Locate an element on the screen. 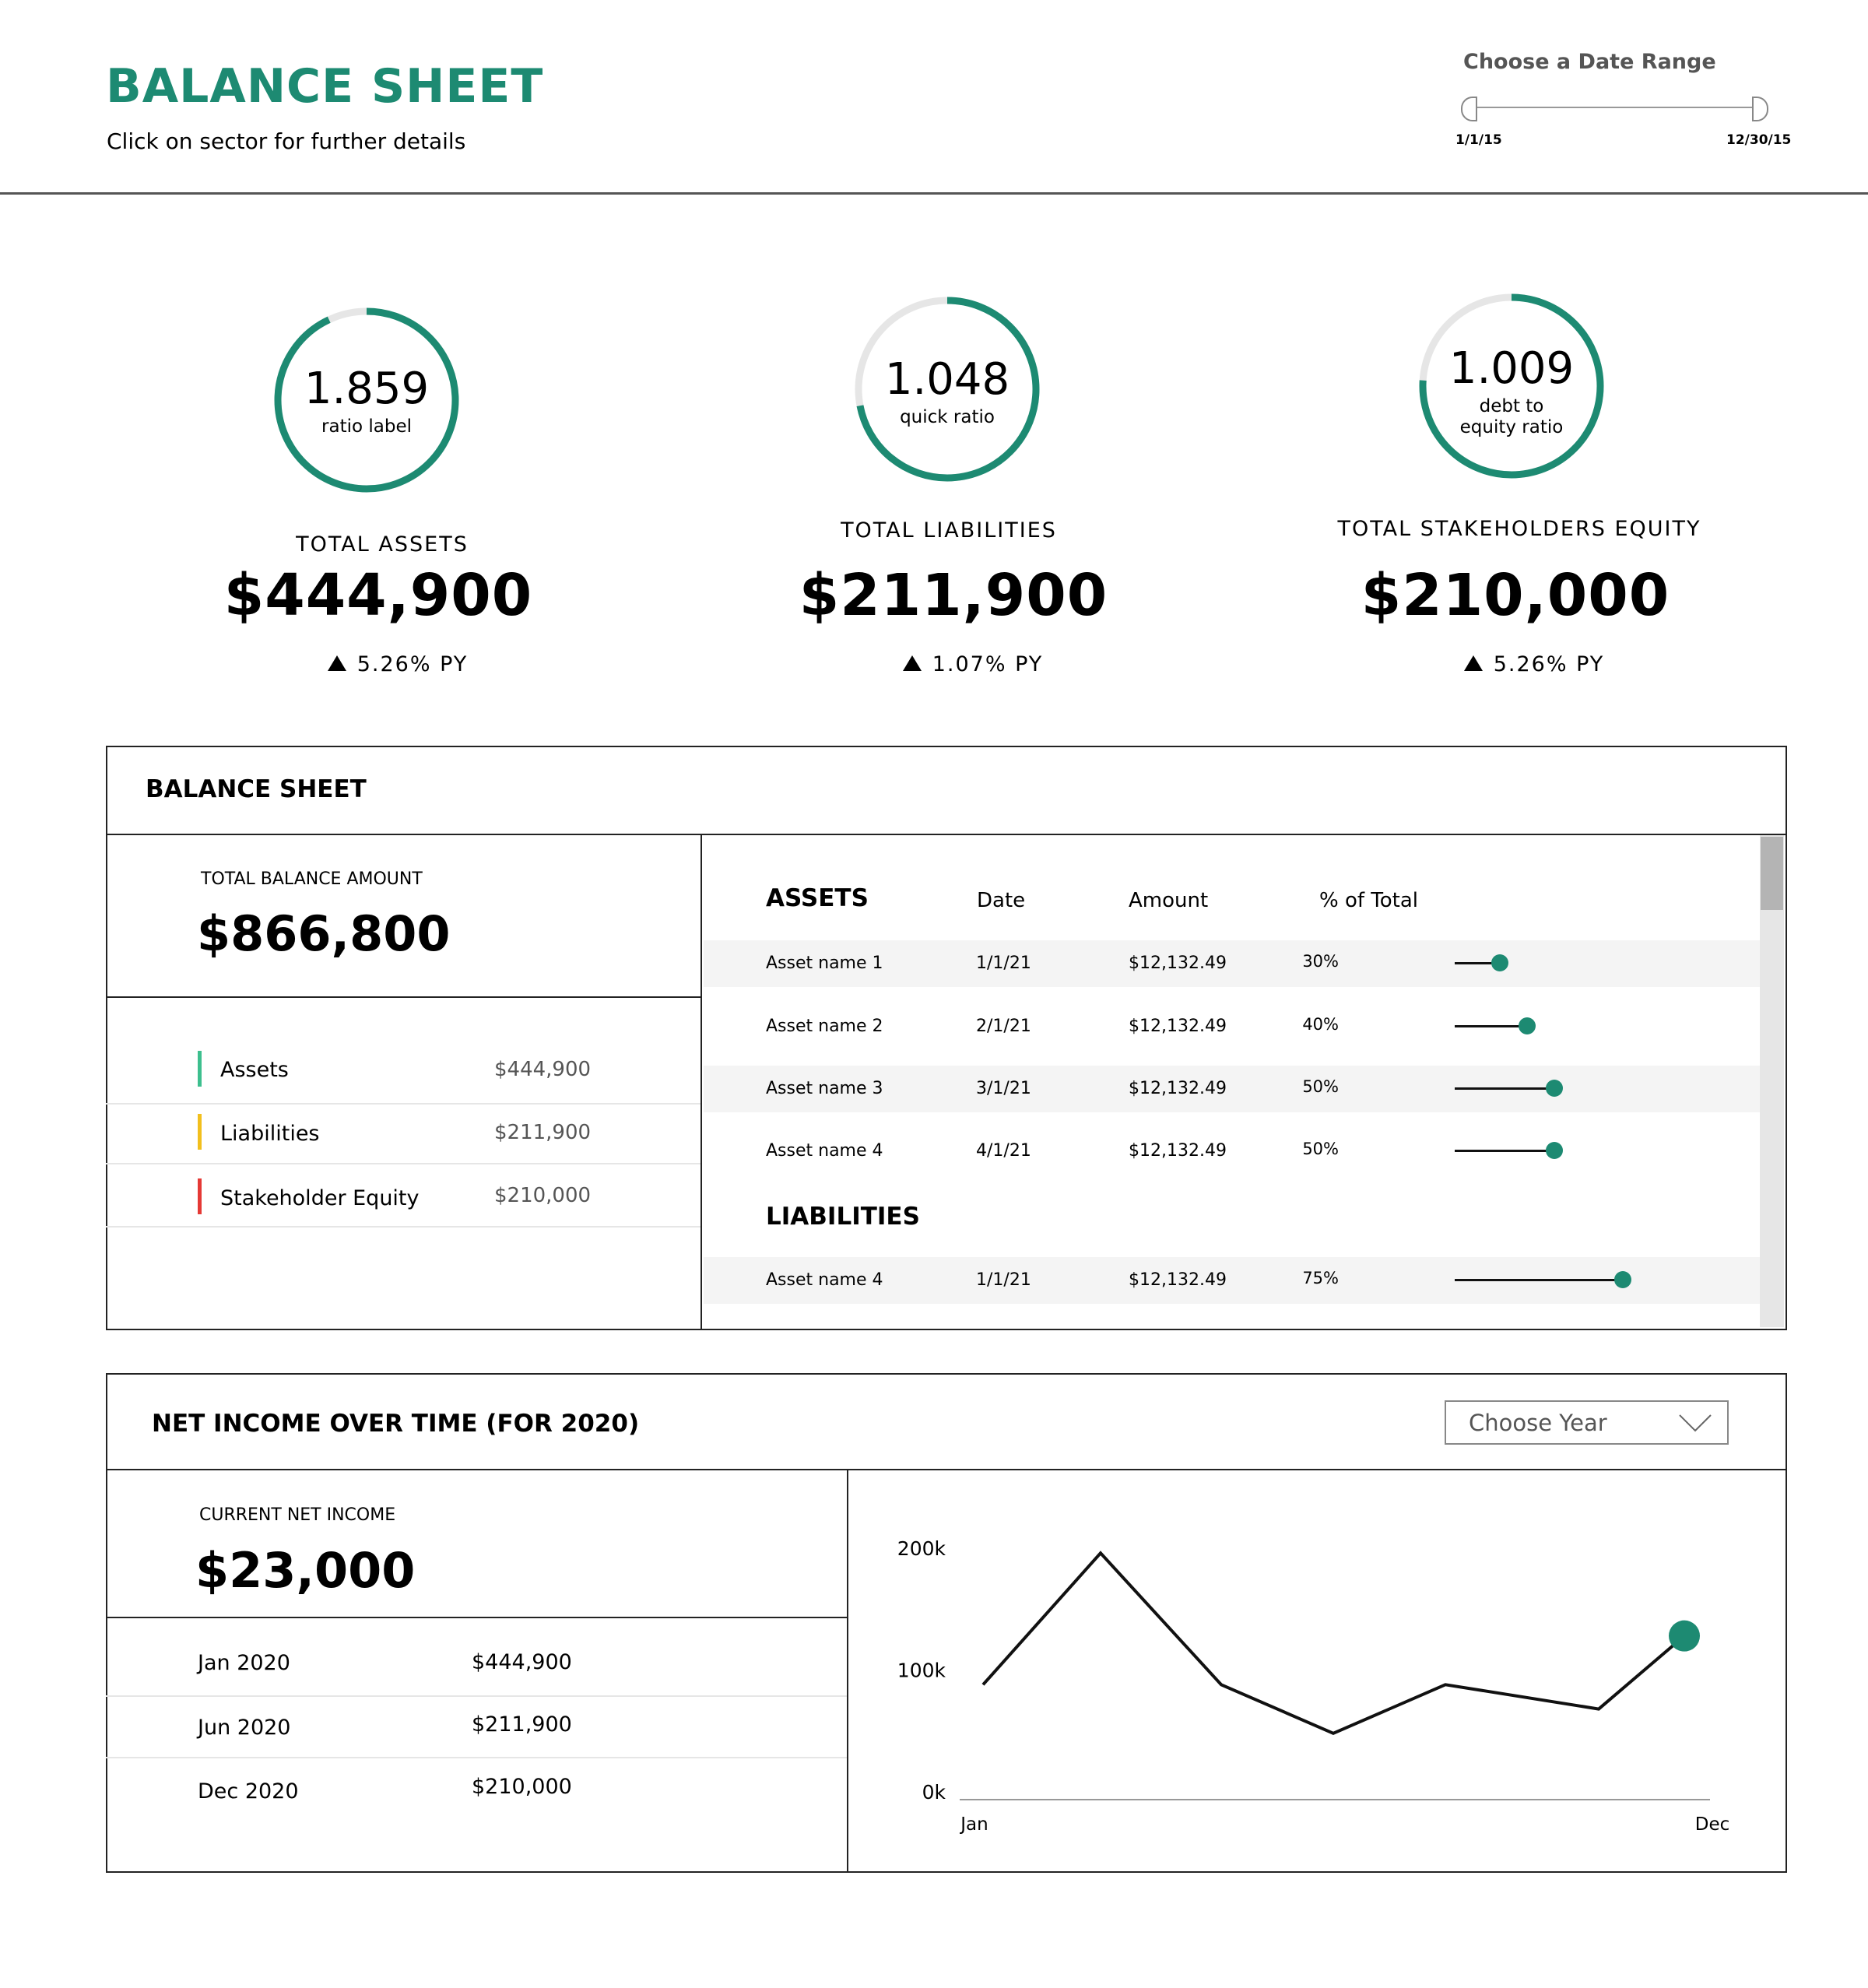 The height and width of the screenshot is (1988, 1868). net-income-line-chart: 200k 100k 0k Jan Dec is located at coordinates (1316, 1670).